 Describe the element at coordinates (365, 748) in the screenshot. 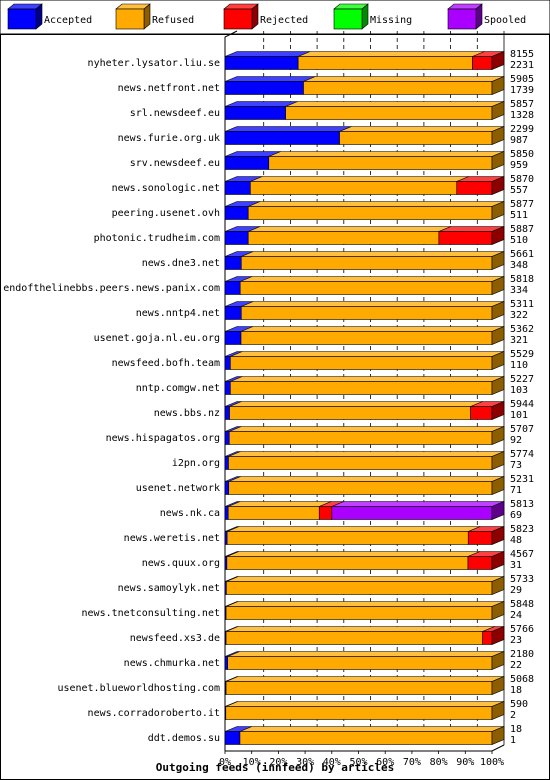

I see `x-axis-line` at that location.